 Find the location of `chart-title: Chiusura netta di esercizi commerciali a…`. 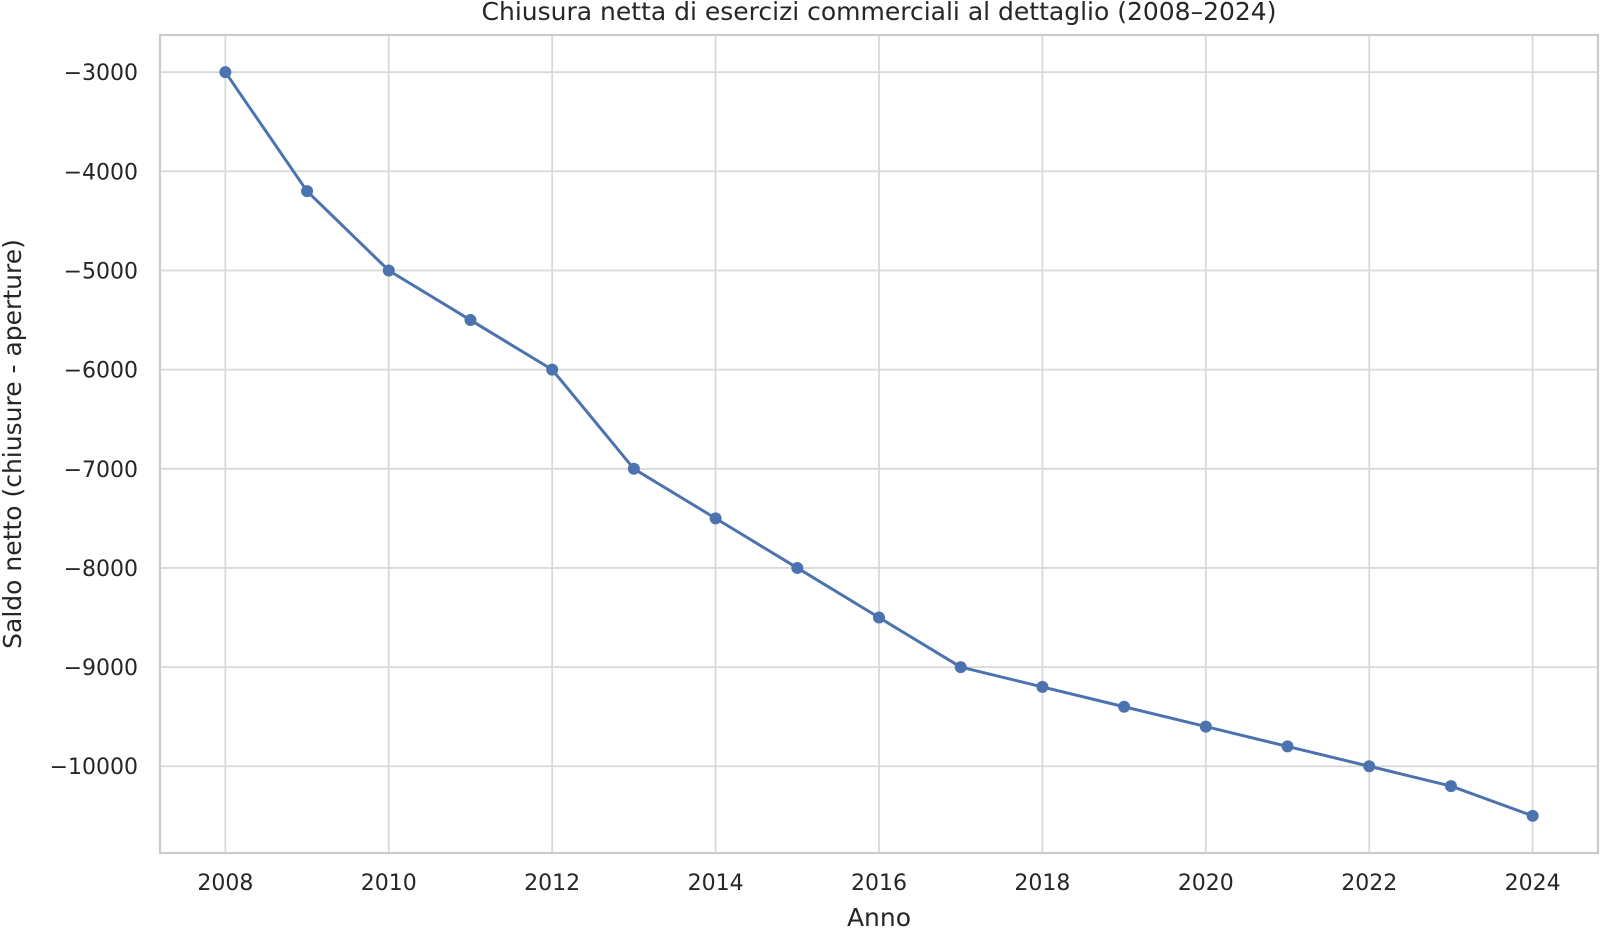

chart-title: Chiusura netta di esercizi commerciali a… is located at coordinates (879, 13).